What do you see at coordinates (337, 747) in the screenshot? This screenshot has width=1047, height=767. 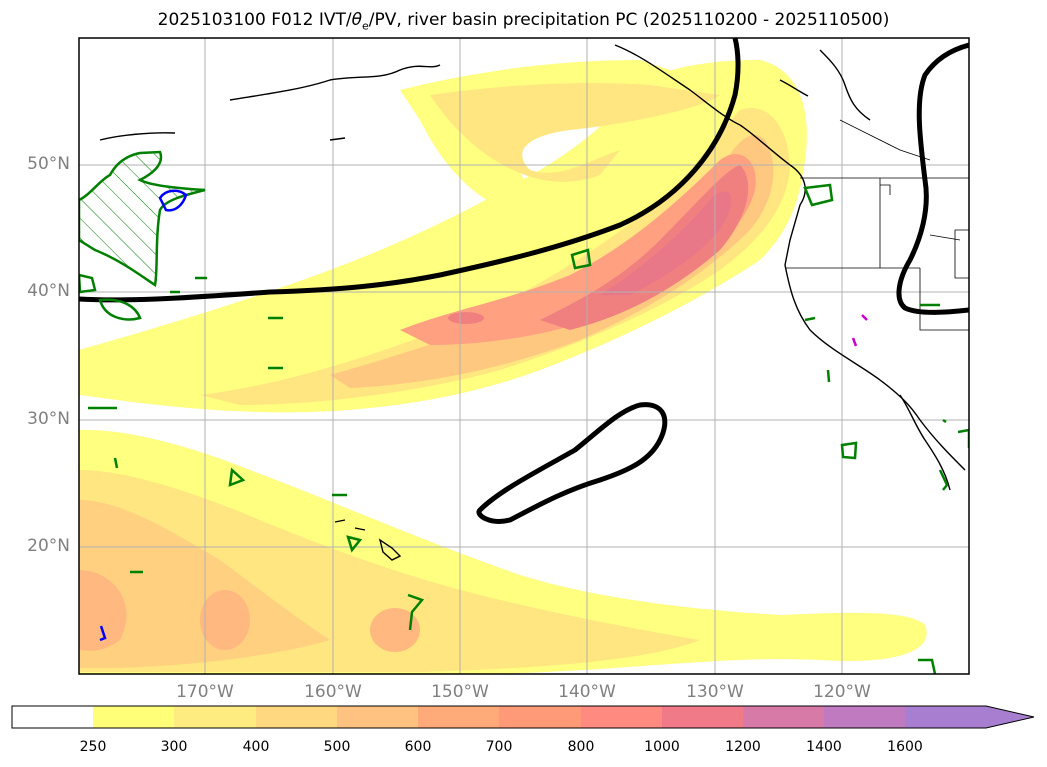 I see `colorbar-tick-500: 500` at bounding box center [337, 747].